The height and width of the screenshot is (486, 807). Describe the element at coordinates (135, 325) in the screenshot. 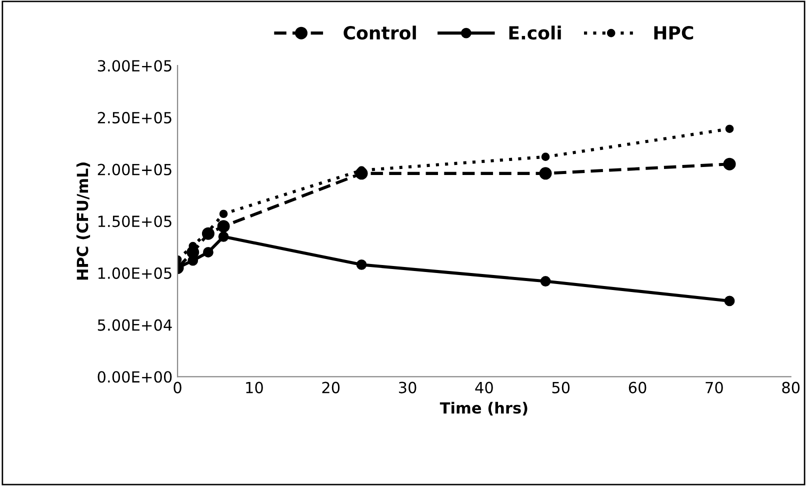

I see `y-tick-label: 5.00E+04` at that location.